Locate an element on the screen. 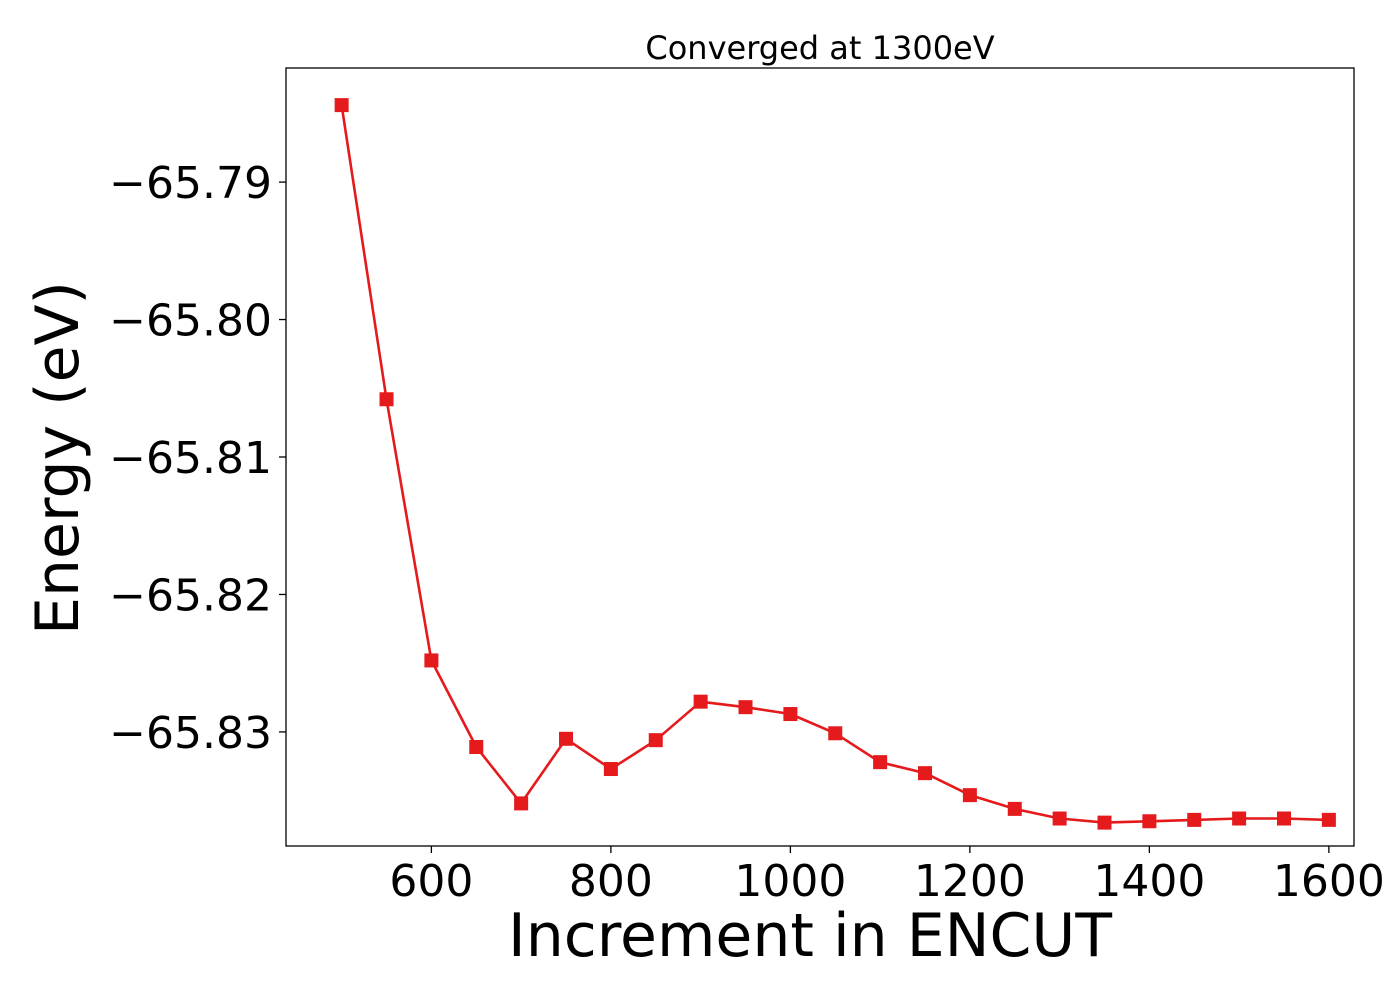 Image resolution: width=1400 pixels, height=1000 pixels. y-tick-label: −65.82 is located at coordinates (190, 595).